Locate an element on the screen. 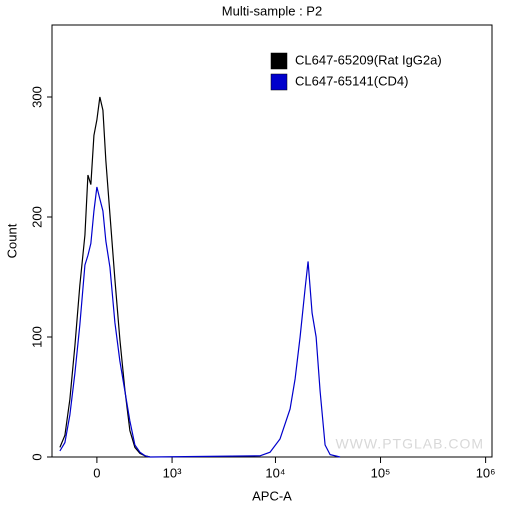 The image size is (512, 508). y-tick-label: 100 is located at coordinates (36, 337).